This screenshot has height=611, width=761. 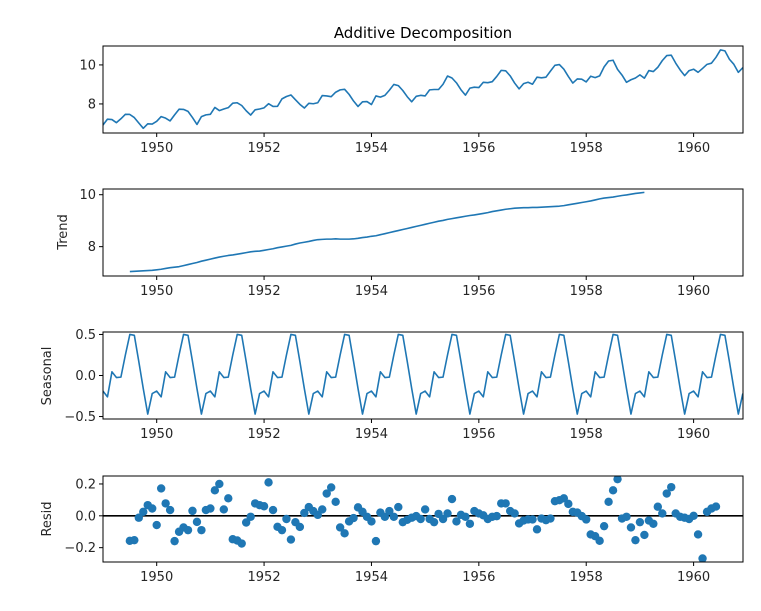 I want to click on trend-axes-frame, so click(x=423, y=232).